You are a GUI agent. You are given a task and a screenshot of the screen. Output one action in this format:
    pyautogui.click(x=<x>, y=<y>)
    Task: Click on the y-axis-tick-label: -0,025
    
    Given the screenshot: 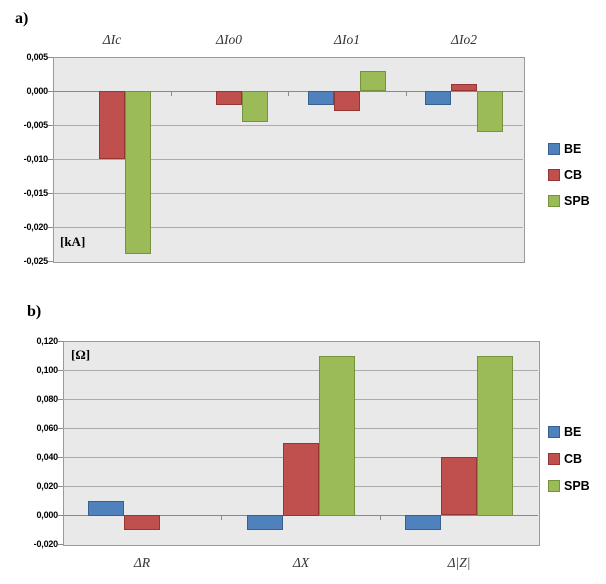 What is the action you would take?
    pyautogui.click(x=36, y=261)
    